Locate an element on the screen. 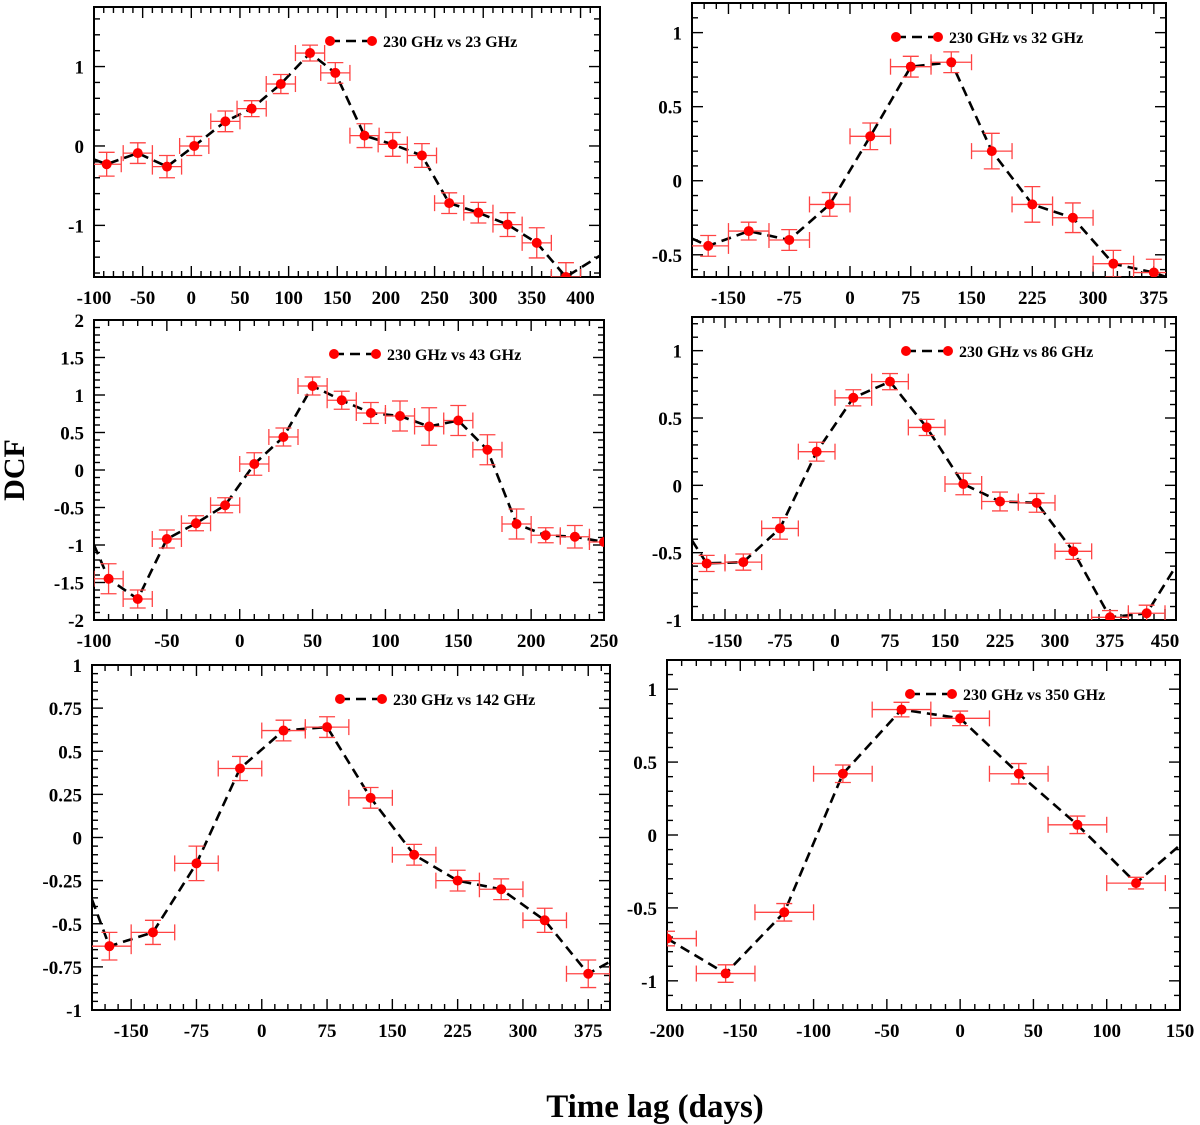  x-tick-label: -150 is located at coordinates (725, 641).